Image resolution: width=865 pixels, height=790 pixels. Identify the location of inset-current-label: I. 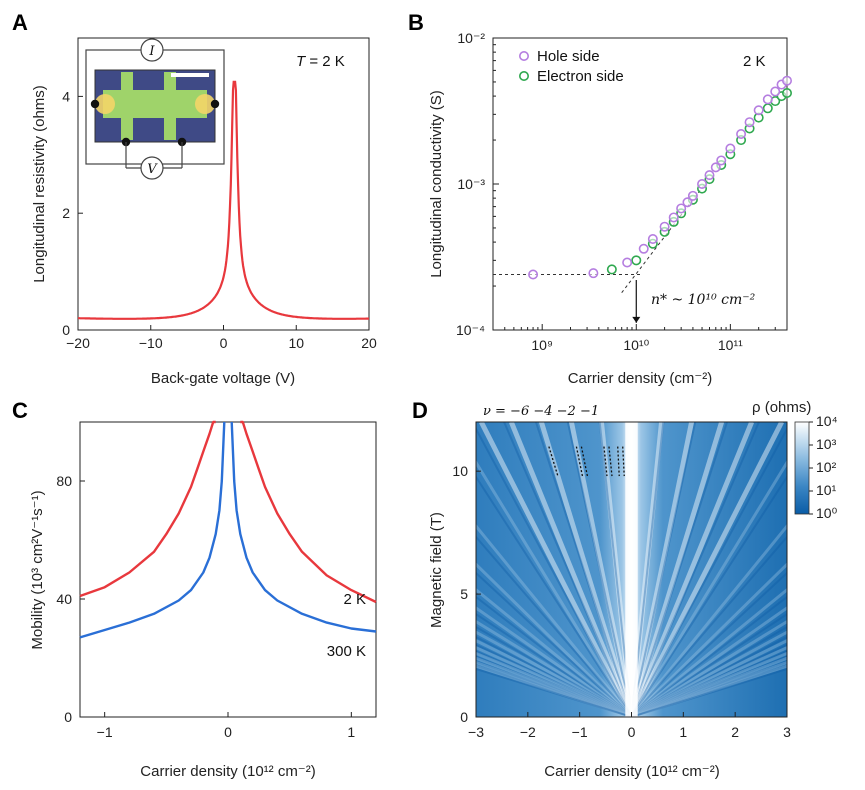
(151, 51).